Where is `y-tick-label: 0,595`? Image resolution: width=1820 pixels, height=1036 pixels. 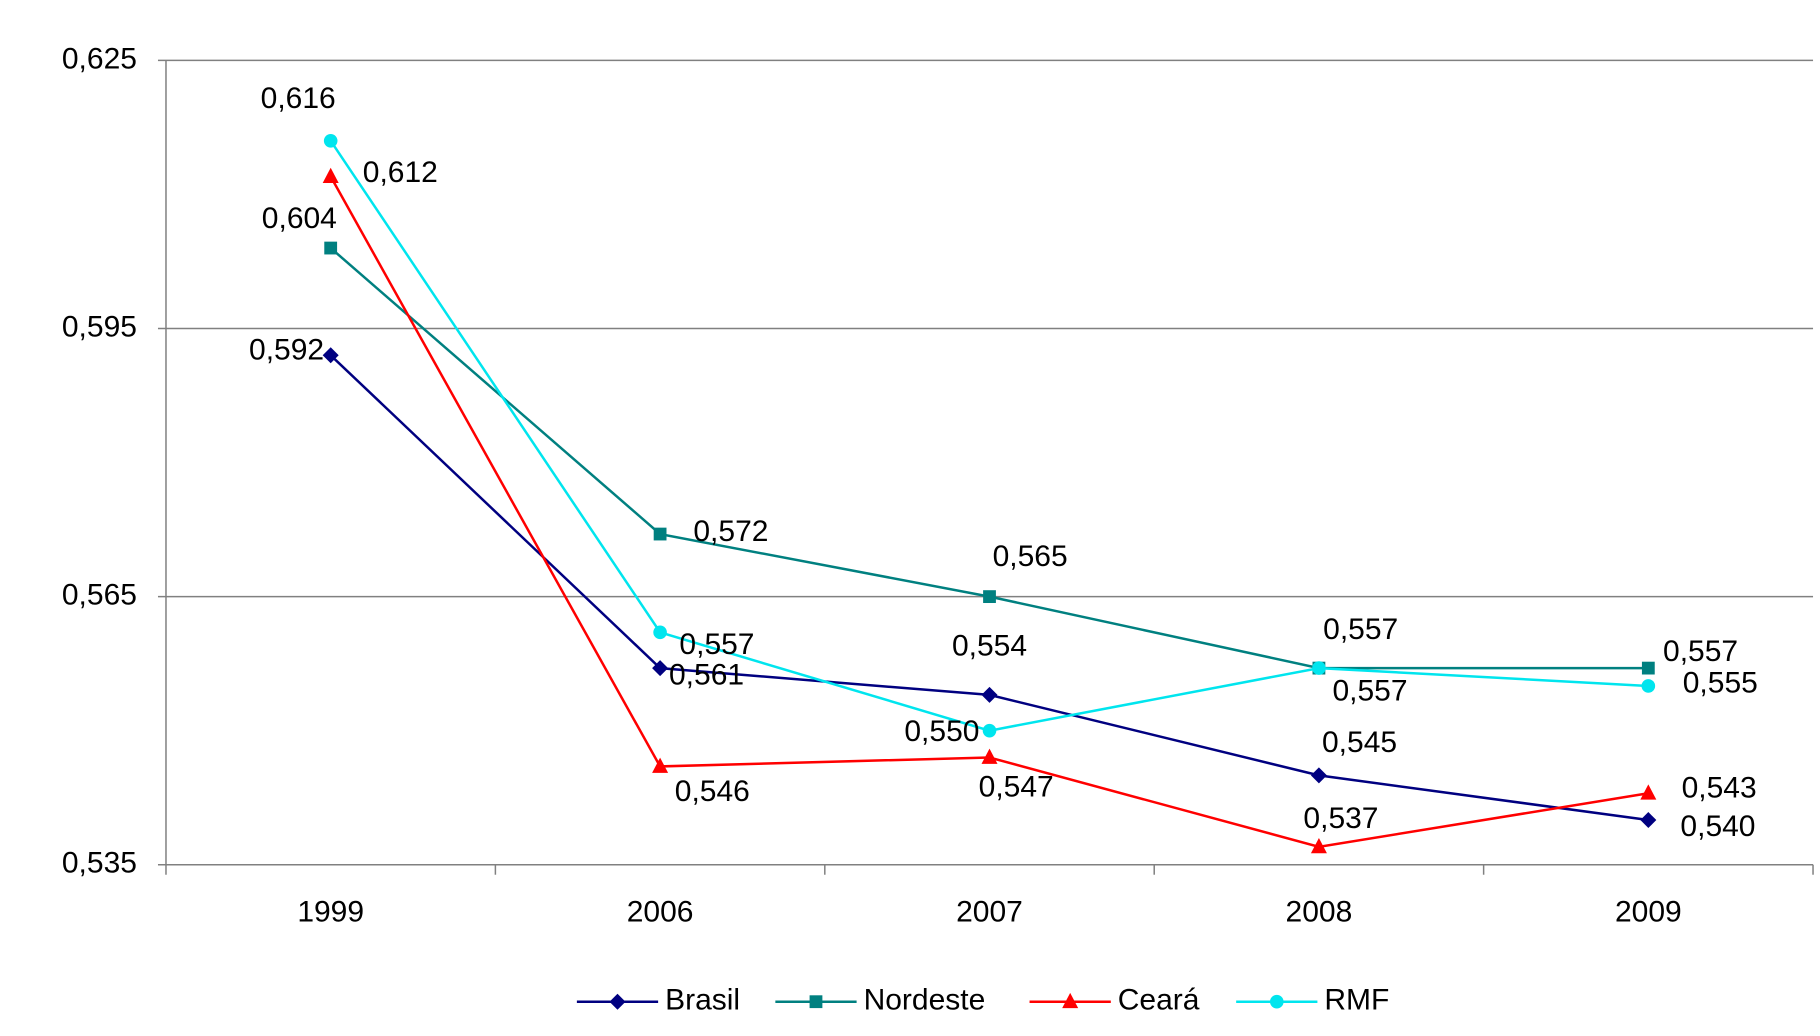 y-tick-label: 0,595 is located at coordinates (99, 326).